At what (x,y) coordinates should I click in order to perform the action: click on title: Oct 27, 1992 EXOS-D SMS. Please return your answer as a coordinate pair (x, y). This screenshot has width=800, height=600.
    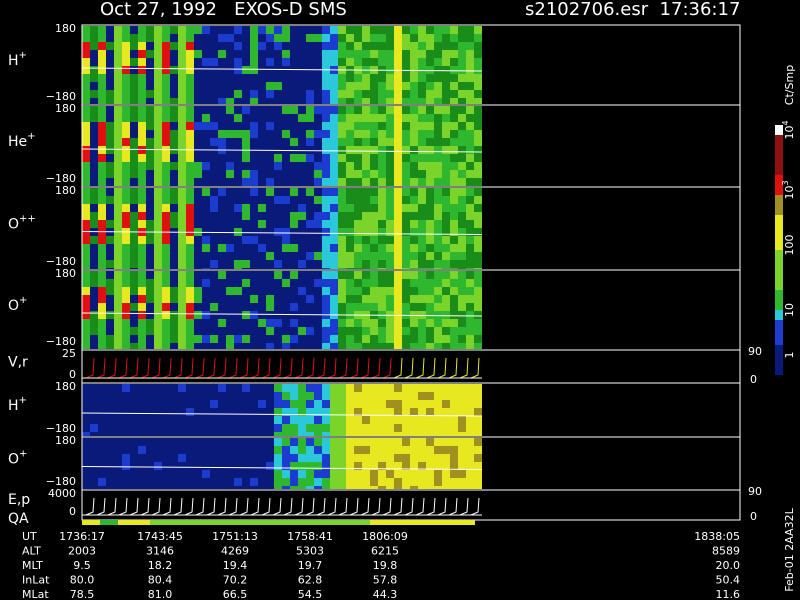
    Looking at the image, I should click on (223, 10).